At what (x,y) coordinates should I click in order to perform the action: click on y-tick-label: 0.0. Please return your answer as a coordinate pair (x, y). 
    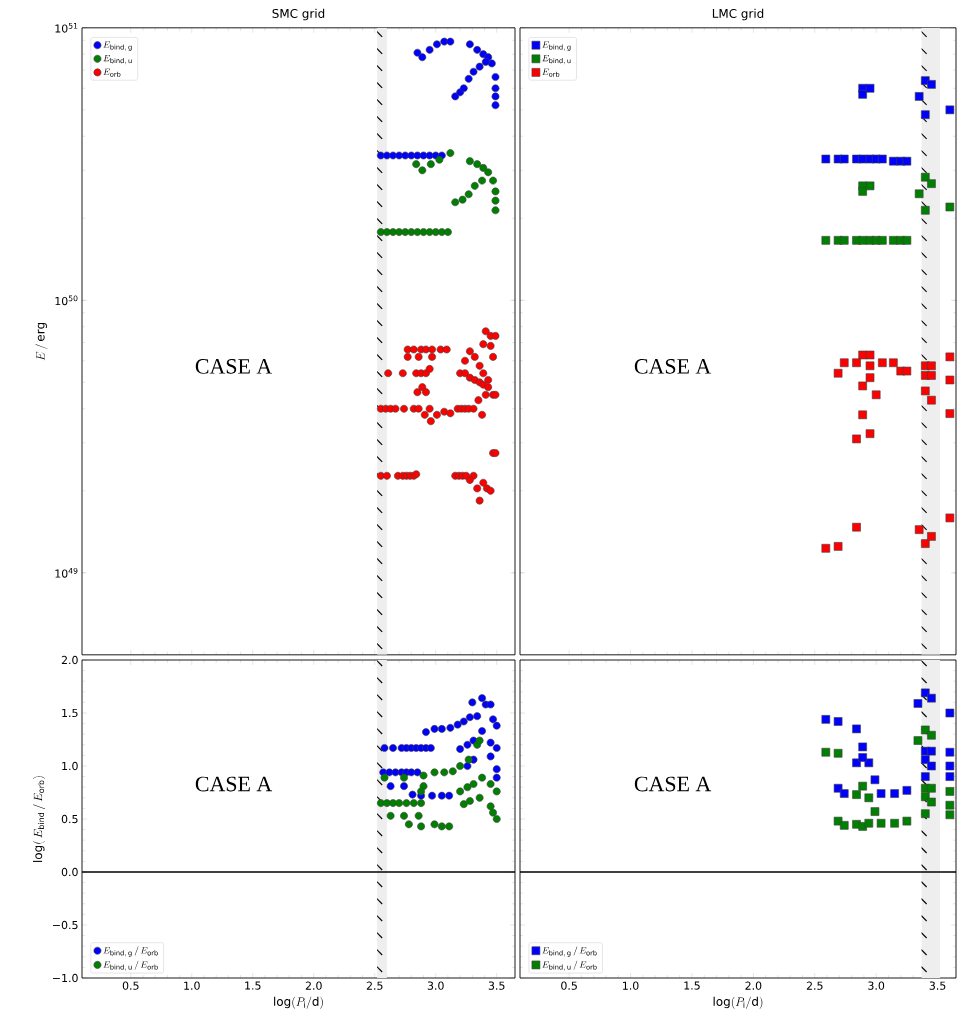
    Looking at the image, I should click on (69, 872).